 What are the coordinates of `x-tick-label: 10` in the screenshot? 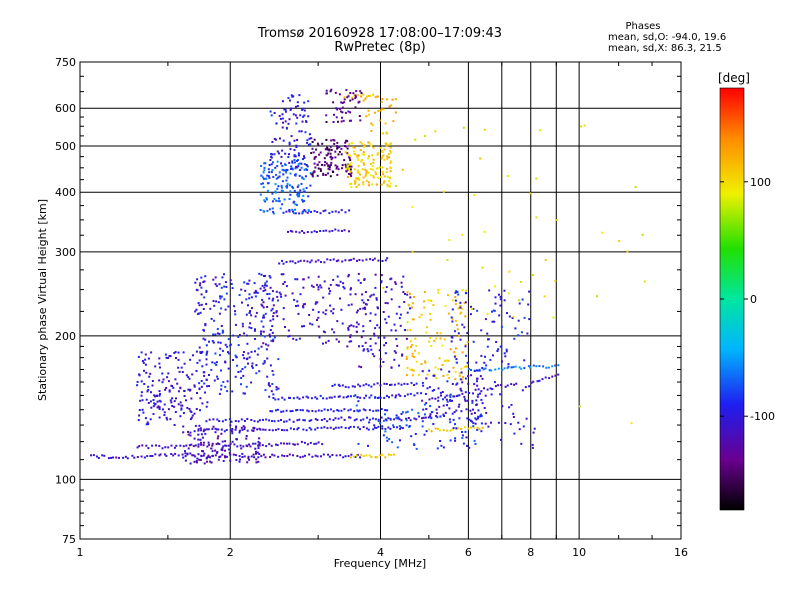 It's located at (579, 552).